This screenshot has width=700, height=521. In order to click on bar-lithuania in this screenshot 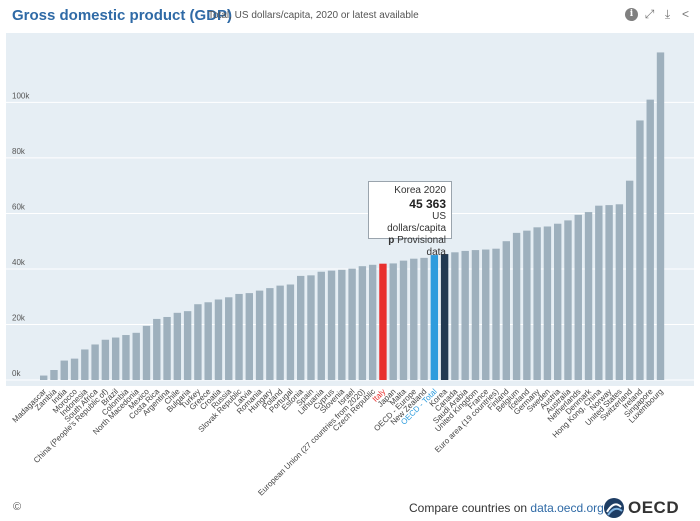, I will do `click(321, 325)`.